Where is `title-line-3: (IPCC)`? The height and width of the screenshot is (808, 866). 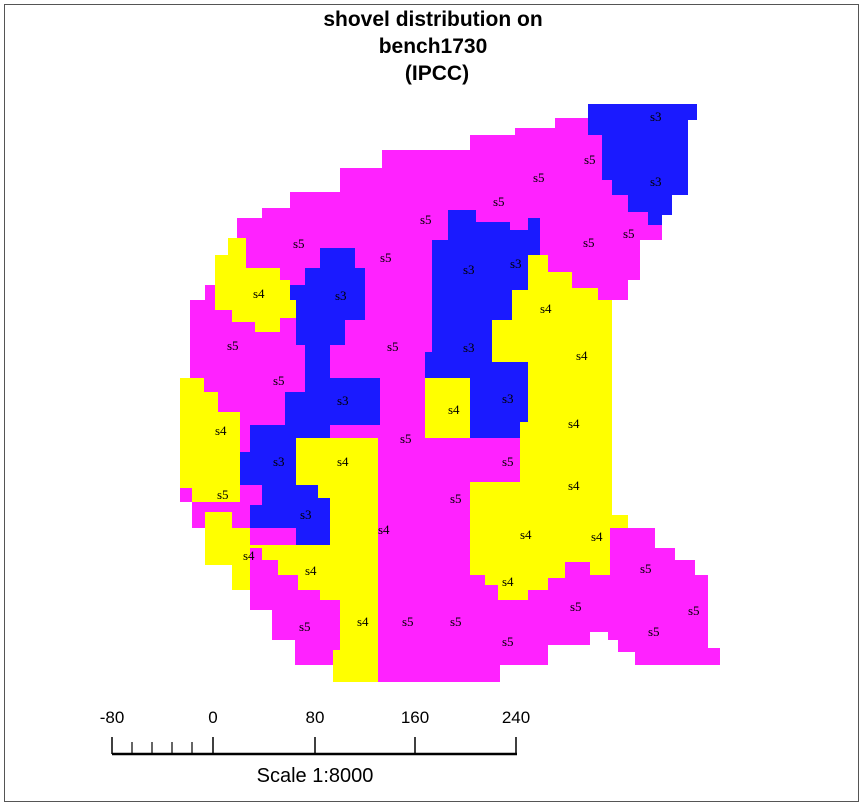
title-line-3: (IPCC) is located at coordinates (437, 73).